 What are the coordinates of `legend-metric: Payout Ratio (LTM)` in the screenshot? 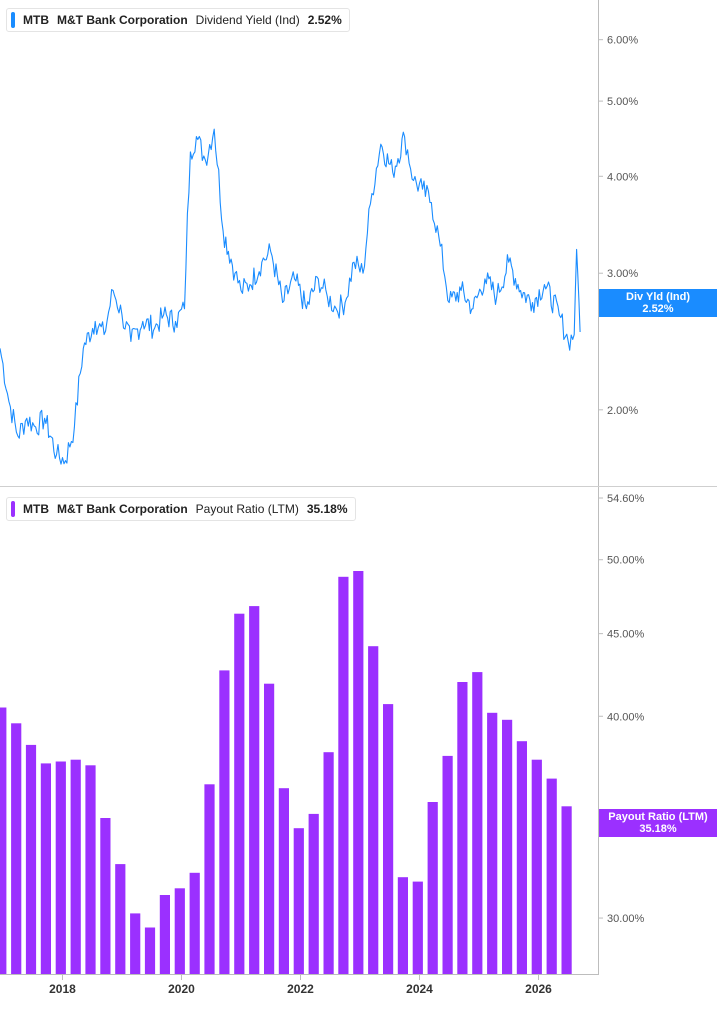 It's located at (247, 509).